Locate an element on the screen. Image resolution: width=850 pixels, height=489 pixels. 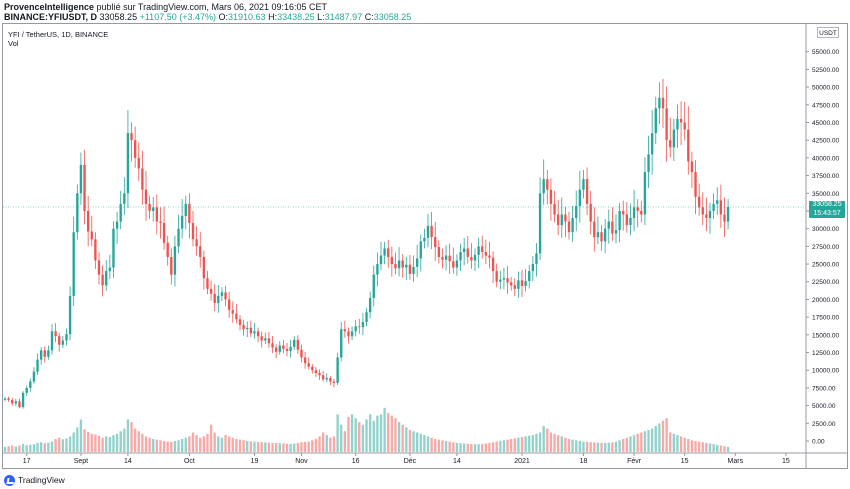
currency-label: USDT is located at coordinates (828, 32).